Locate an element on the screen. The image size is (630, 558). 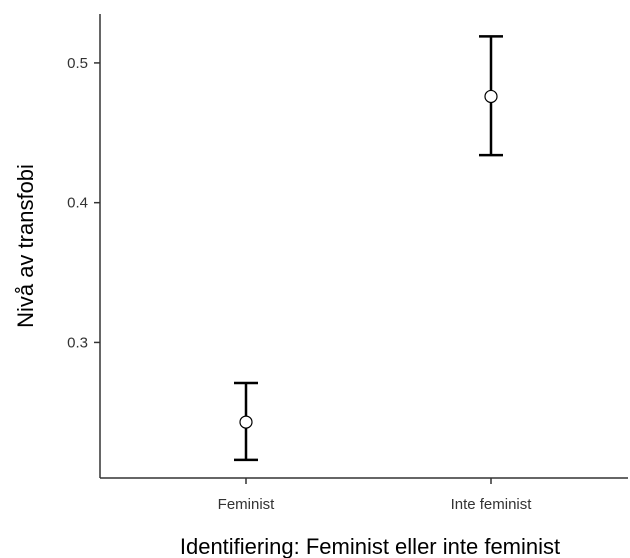
x-axis-ticks: Feminist Inte feminist is located at coordinates (375, 495).